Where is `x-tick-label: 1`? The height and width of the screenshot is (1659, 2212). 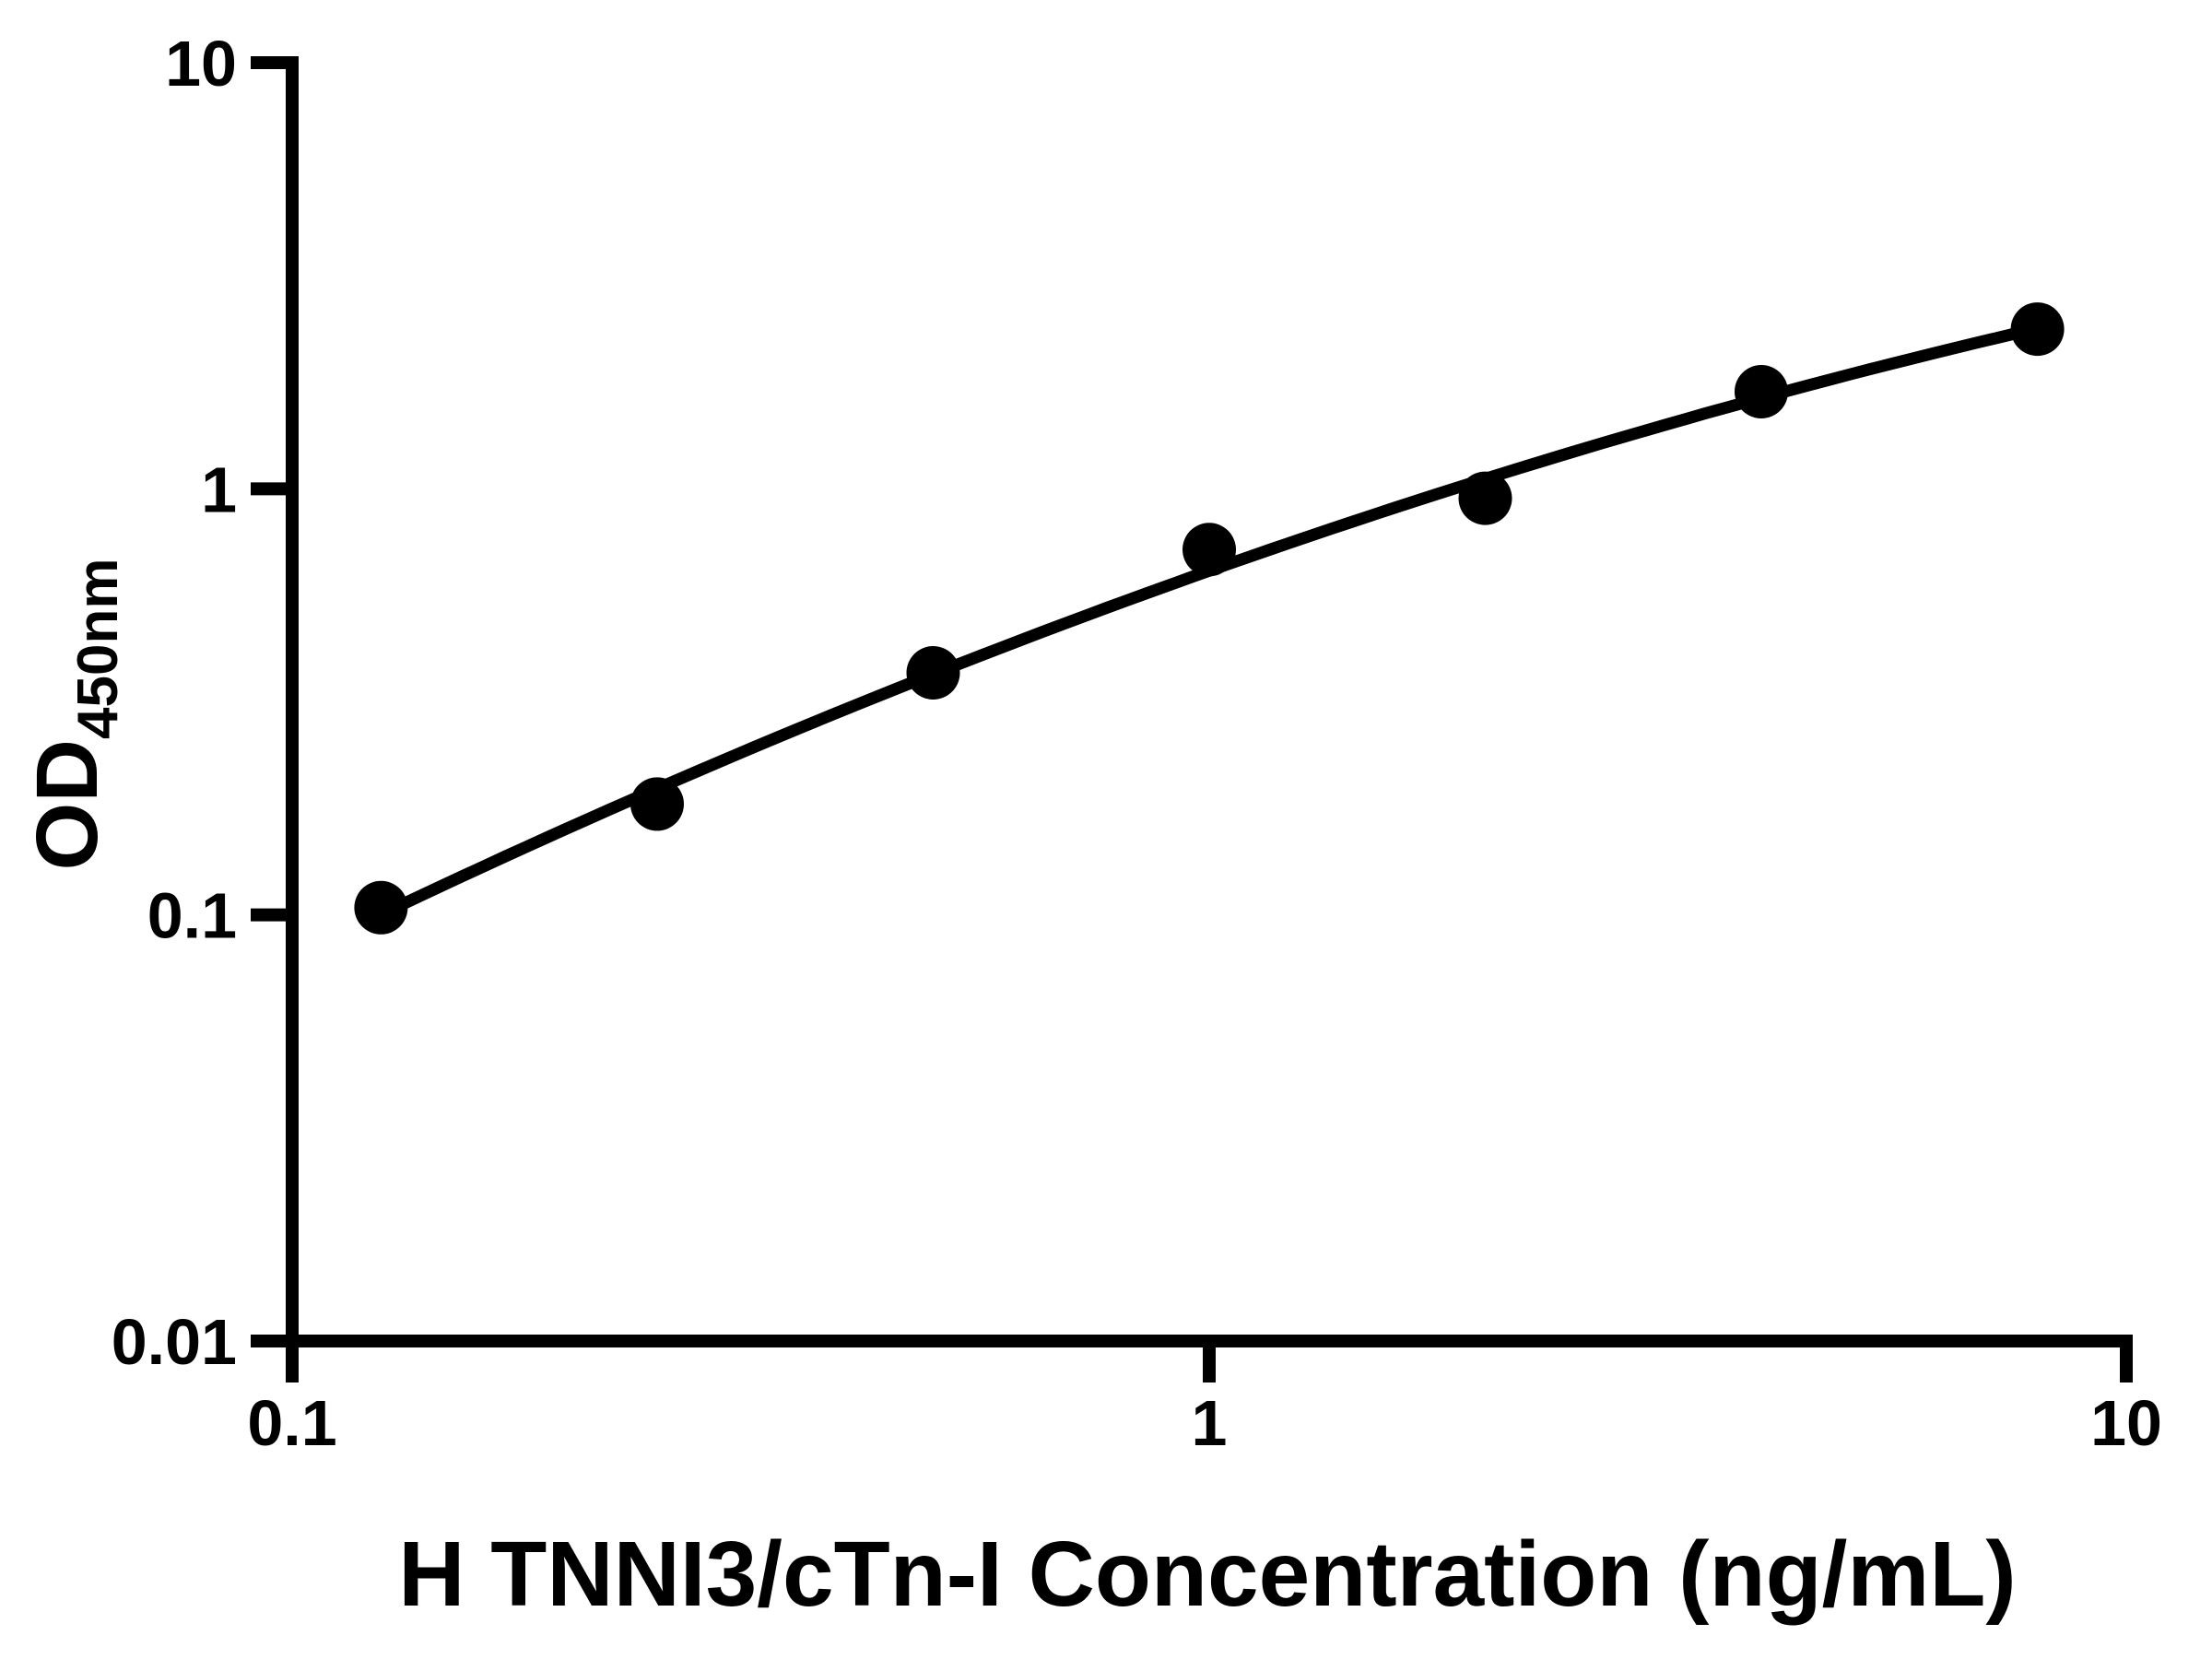 x-tick-label: 1 is located at coordinates (1210, 1423).